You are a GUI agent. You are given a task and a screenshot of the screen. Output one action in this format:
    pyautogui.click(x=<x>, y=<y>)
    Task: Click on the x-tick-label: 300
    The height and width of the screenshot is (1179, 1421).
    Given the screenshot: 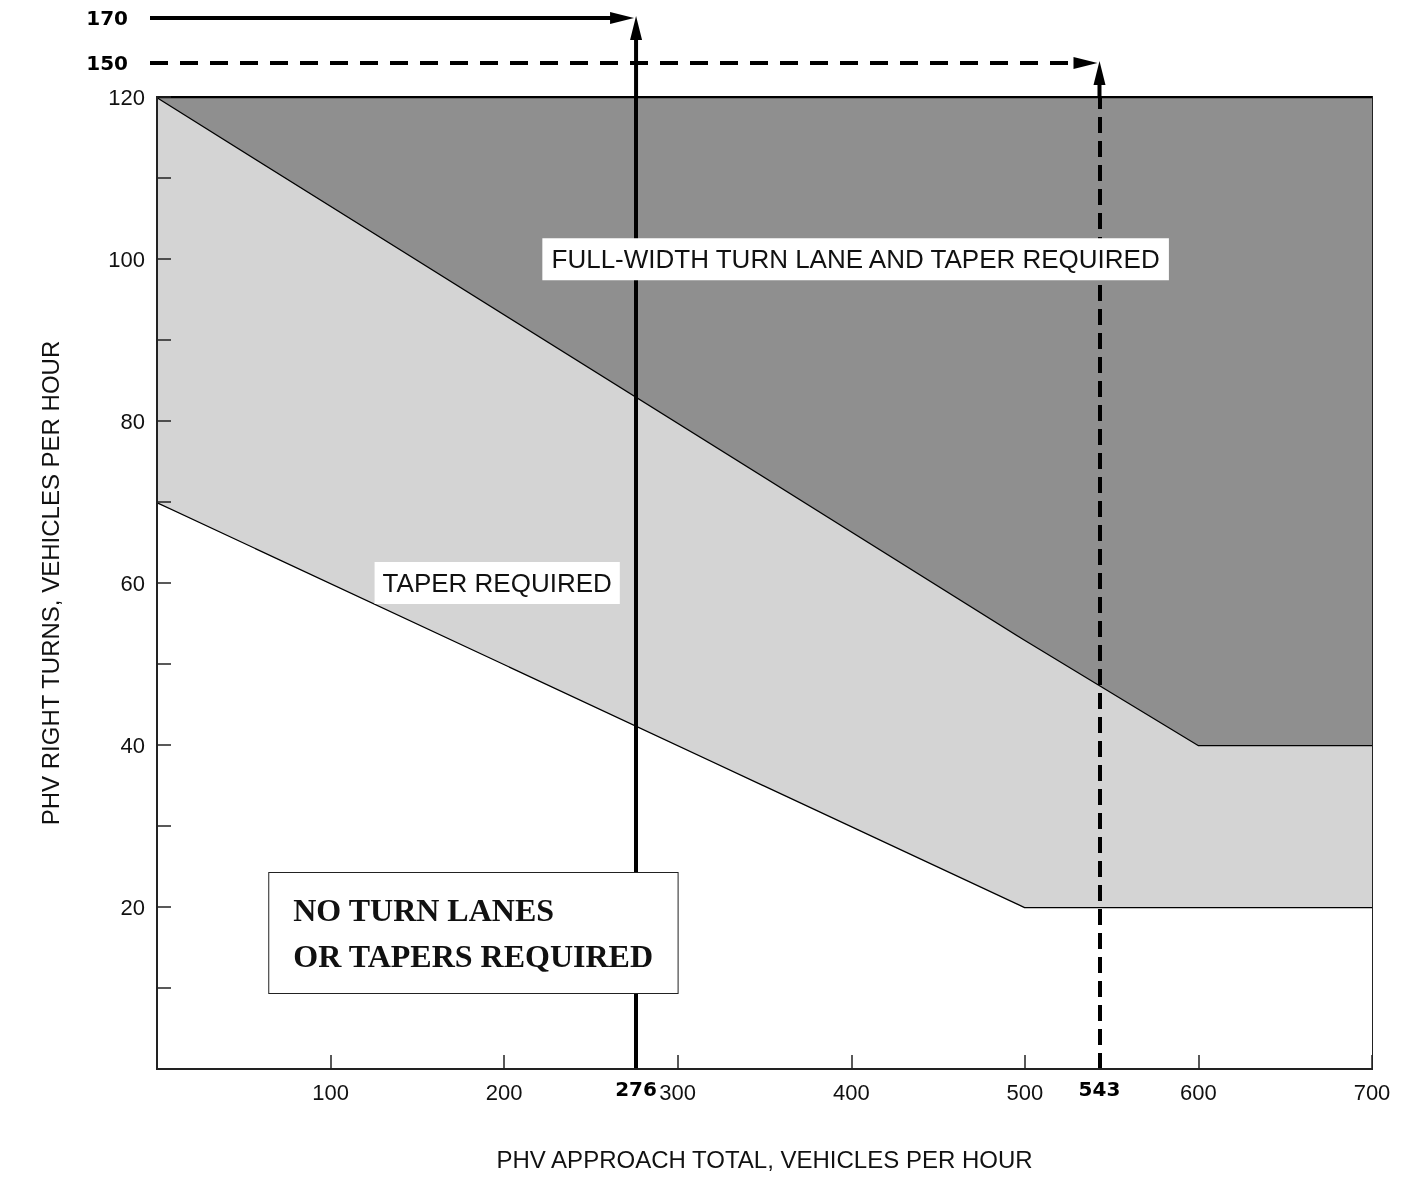 What is the action you would take?
    pyautogui.click(x=678, y=1092)
    